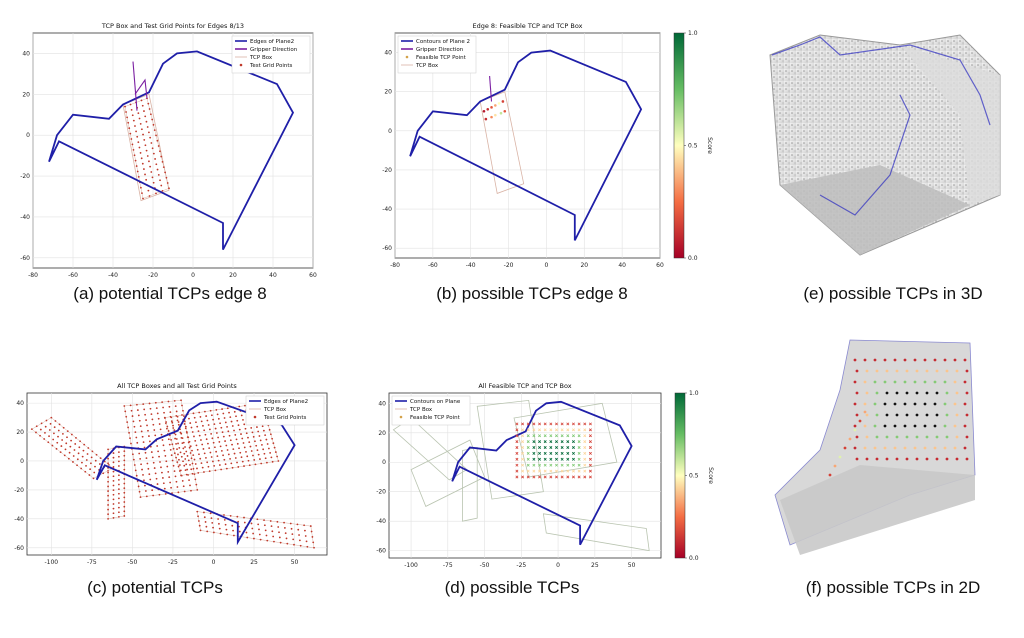  What do you see at coordinates (171, 150) in the screenshot?
I see `plane-contour` at bounding box center [171, 150].